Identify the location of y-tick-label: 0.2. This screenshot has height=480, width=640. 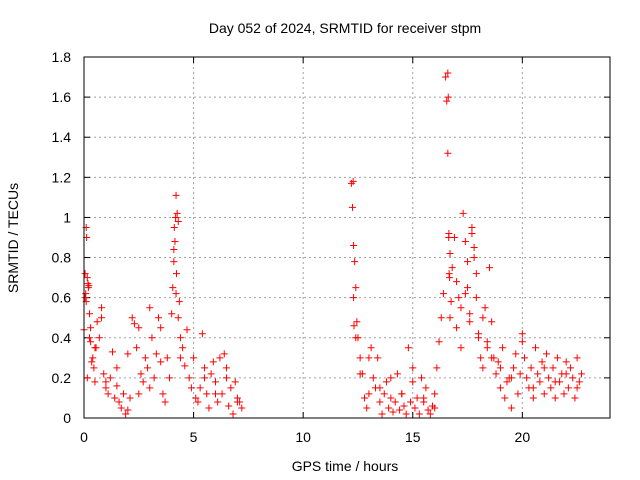
(62, 378).